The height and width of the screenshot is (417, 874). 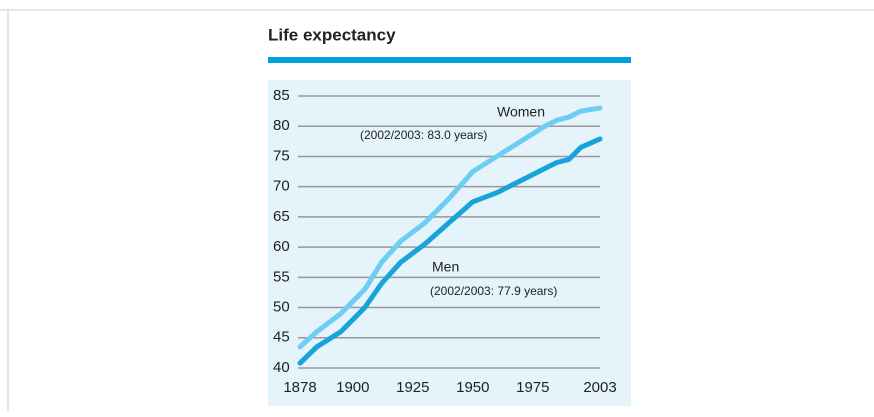 I want to click on x-tick-label: 1900, so click(x=352, y=387).